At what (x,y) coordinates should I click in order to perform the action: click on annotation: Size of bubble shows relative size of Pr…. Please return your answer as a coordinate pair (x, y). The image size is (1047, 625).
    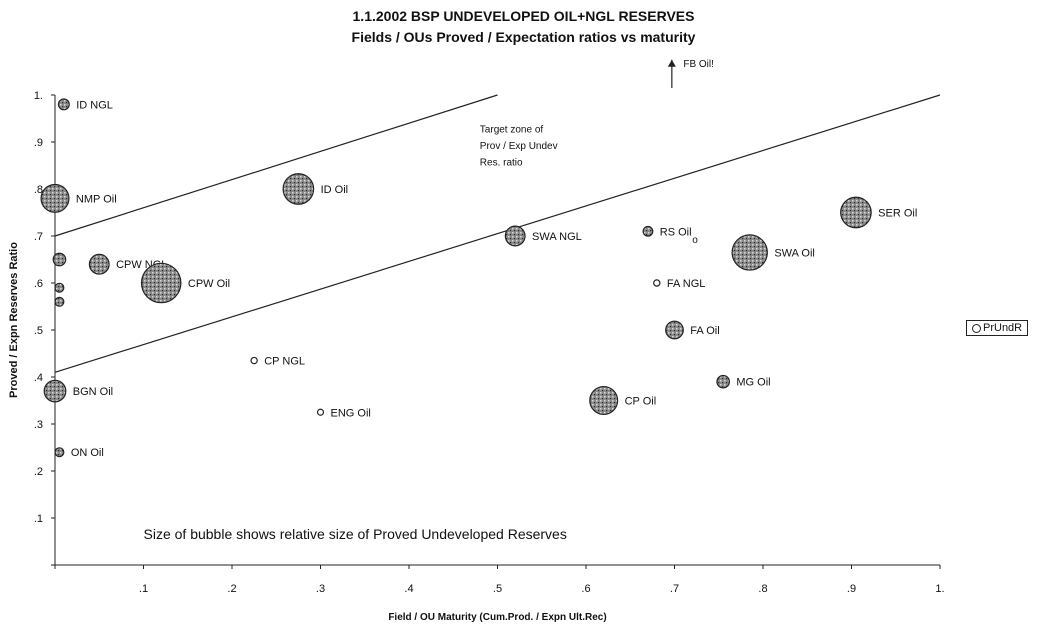
    Looking at the image, I should click on (355, 534).